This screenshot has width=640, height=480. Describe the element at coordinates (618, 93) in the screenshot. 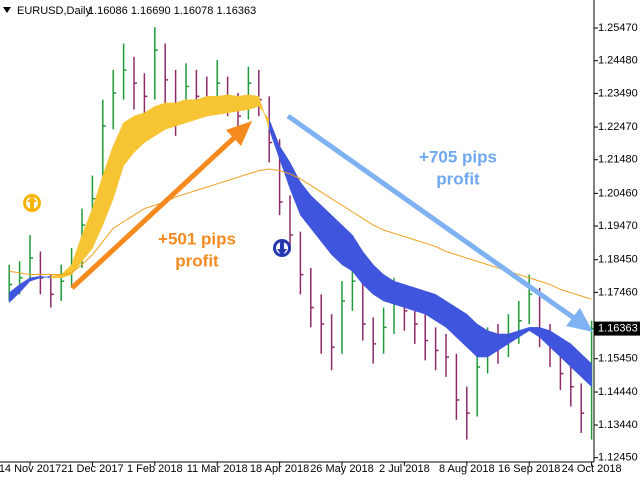

I see `y-tick-label: 1.23490` at that location.